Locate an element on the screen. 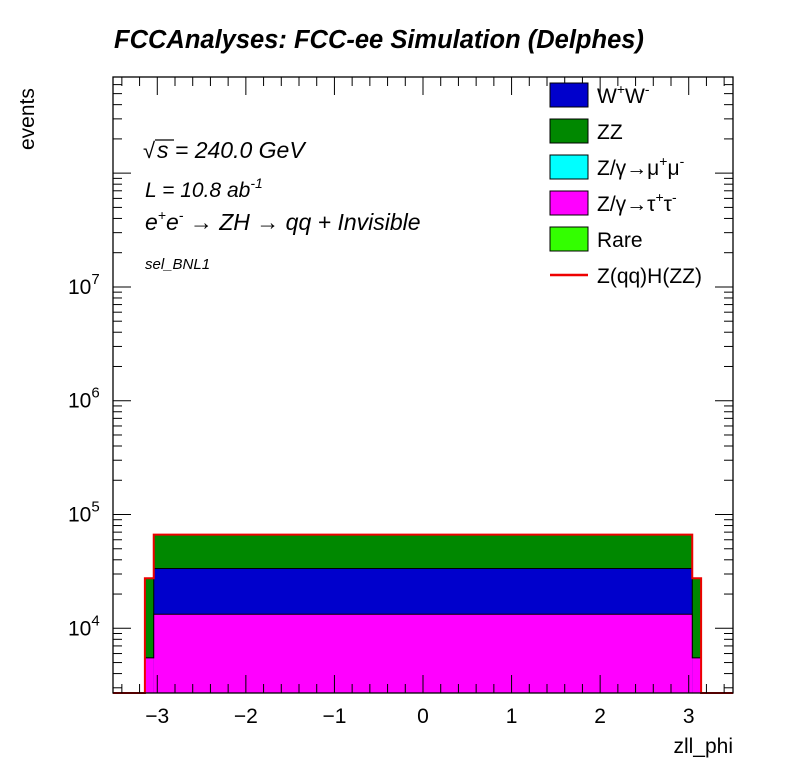 Image resolution: width=796 pixels, height=772 pixels. legend-entry: ZZ is located at coordinates (586, 131).